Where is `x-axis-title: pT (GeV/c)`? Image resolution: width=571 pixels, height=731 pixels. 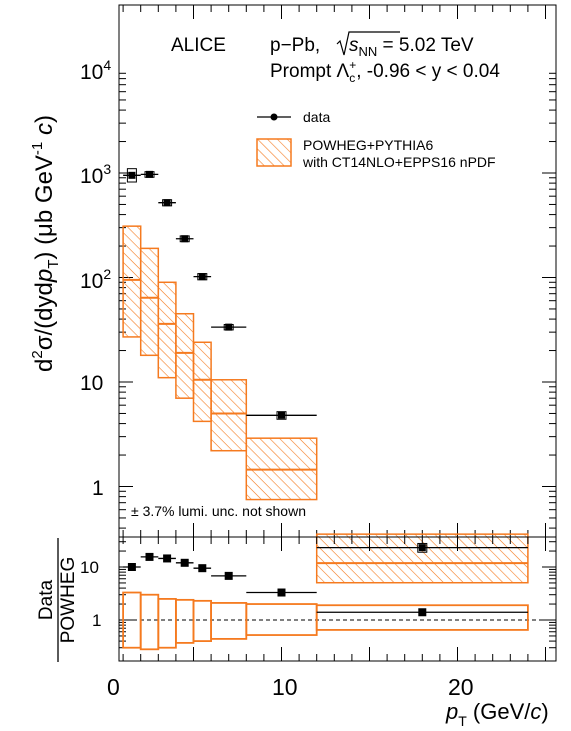
x-axis-title: pT (GeV/c) is located at coordinates (497, 714).